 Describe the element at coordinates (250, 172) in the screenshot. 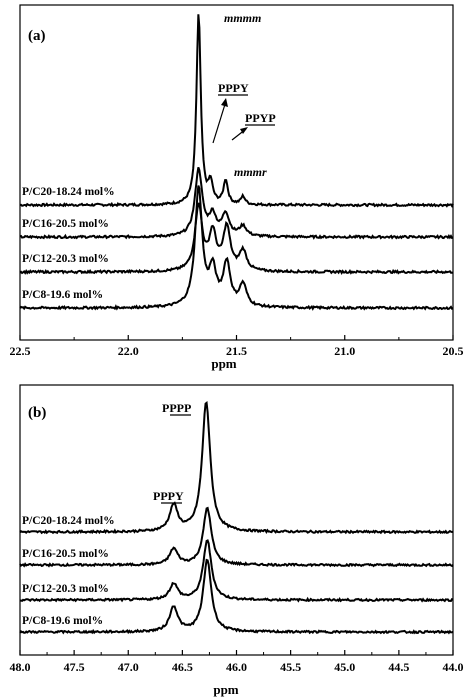

I see `annotation-mmmr: mmmr` at that location.